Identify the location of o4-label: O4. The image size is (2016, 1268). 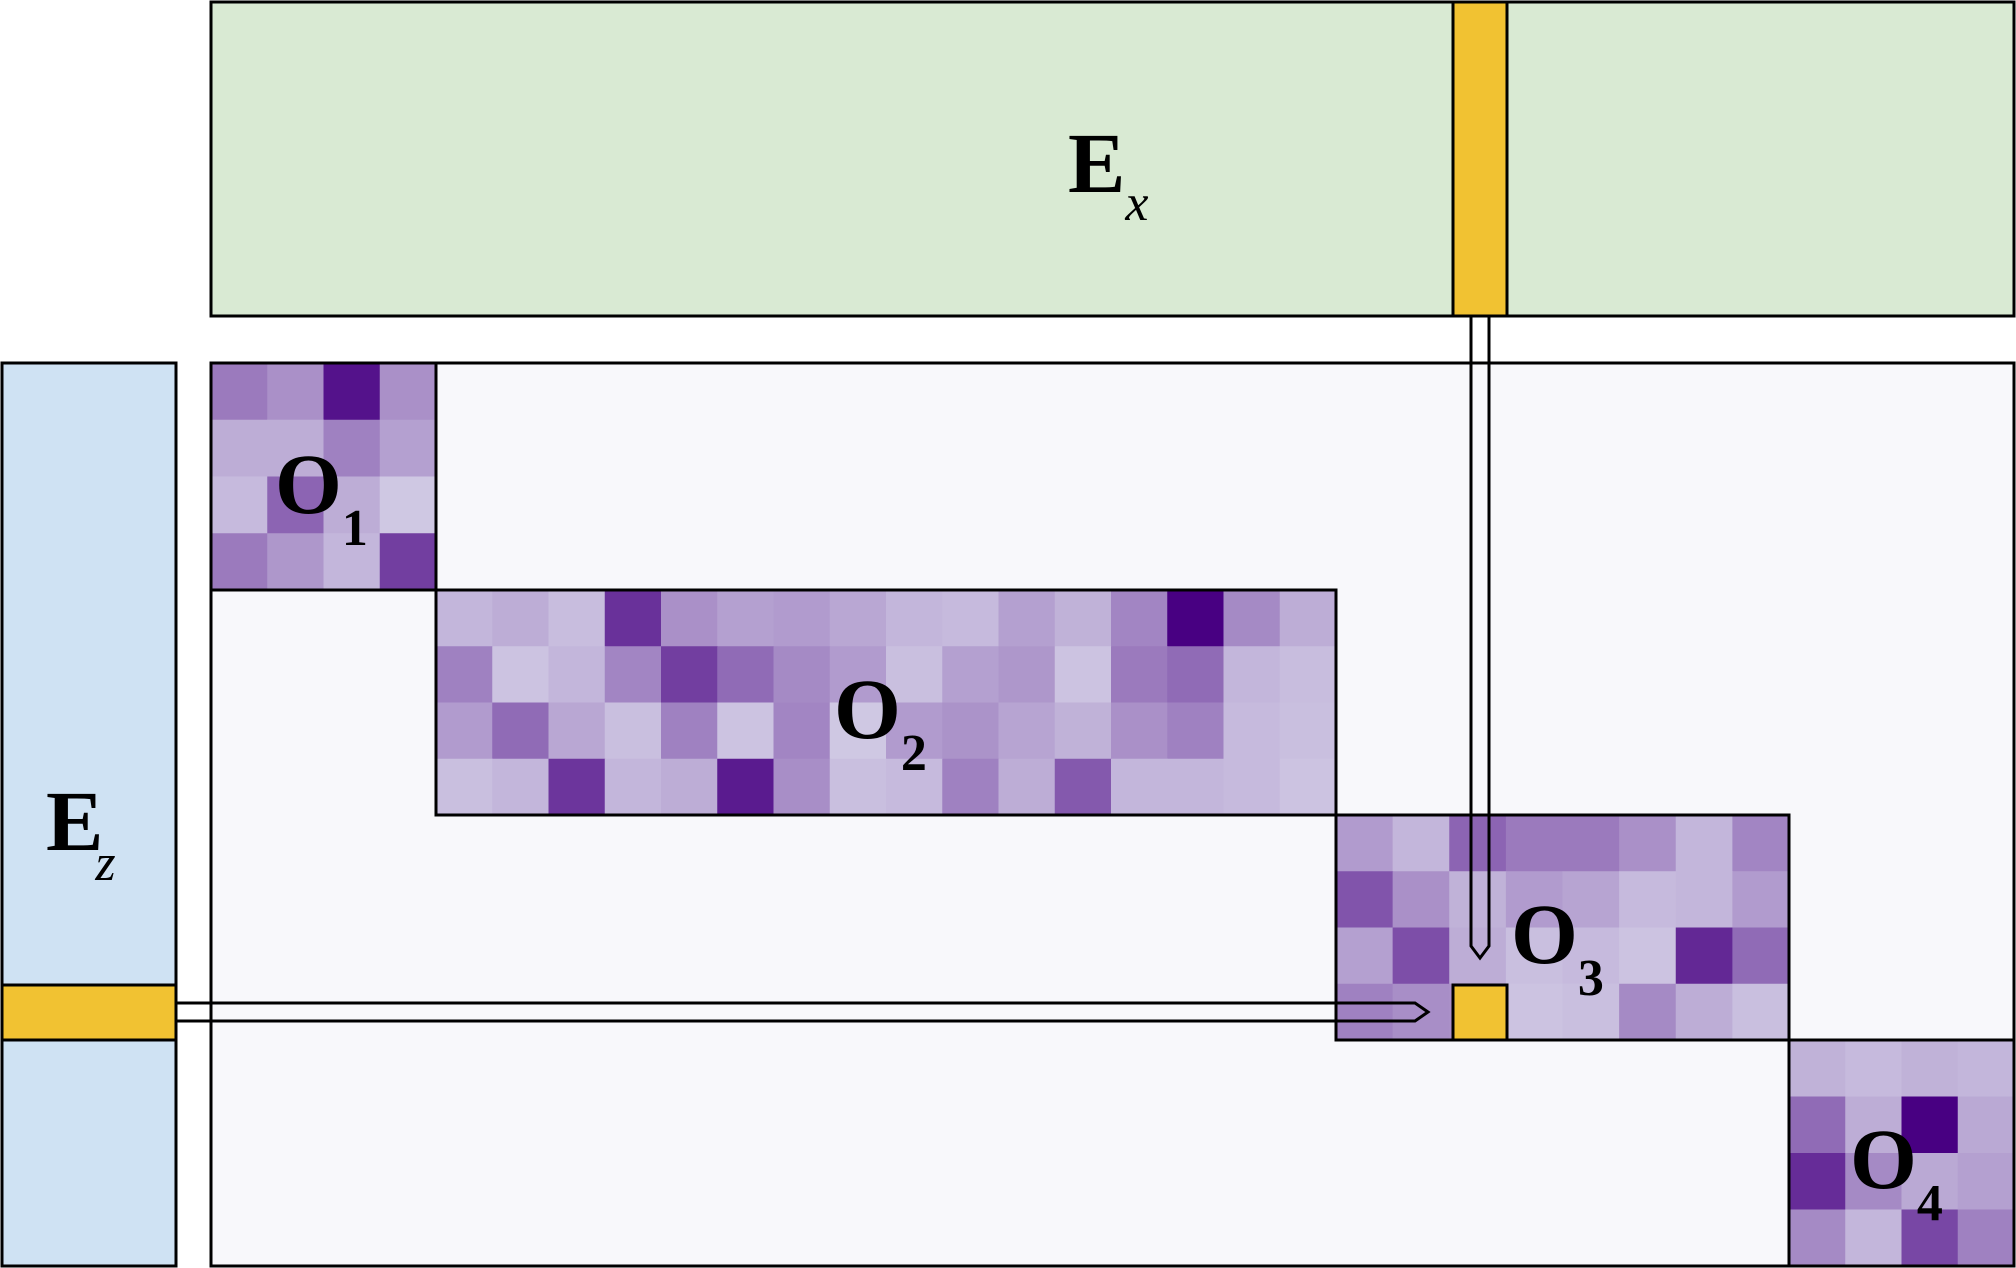
(1896, 1171).